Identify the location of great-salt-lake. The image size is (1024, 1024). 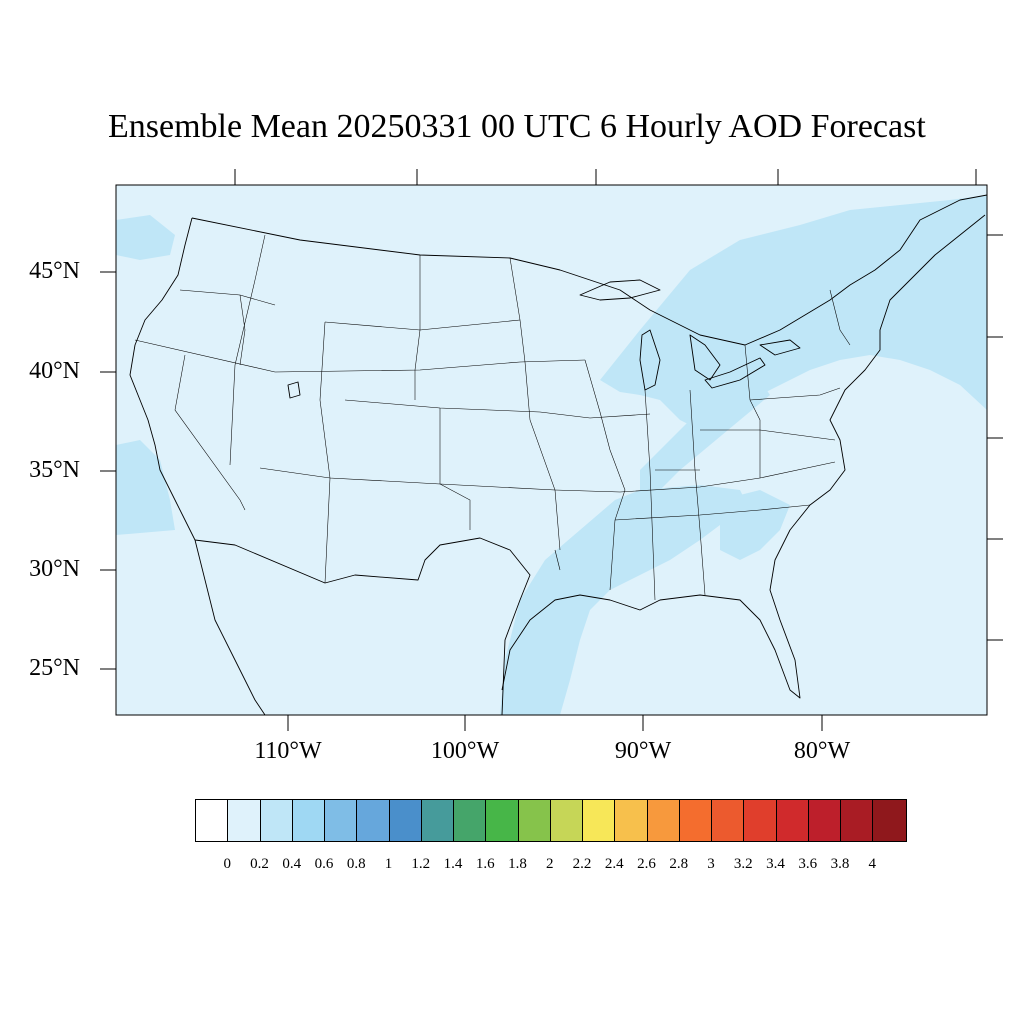
(294, 390).